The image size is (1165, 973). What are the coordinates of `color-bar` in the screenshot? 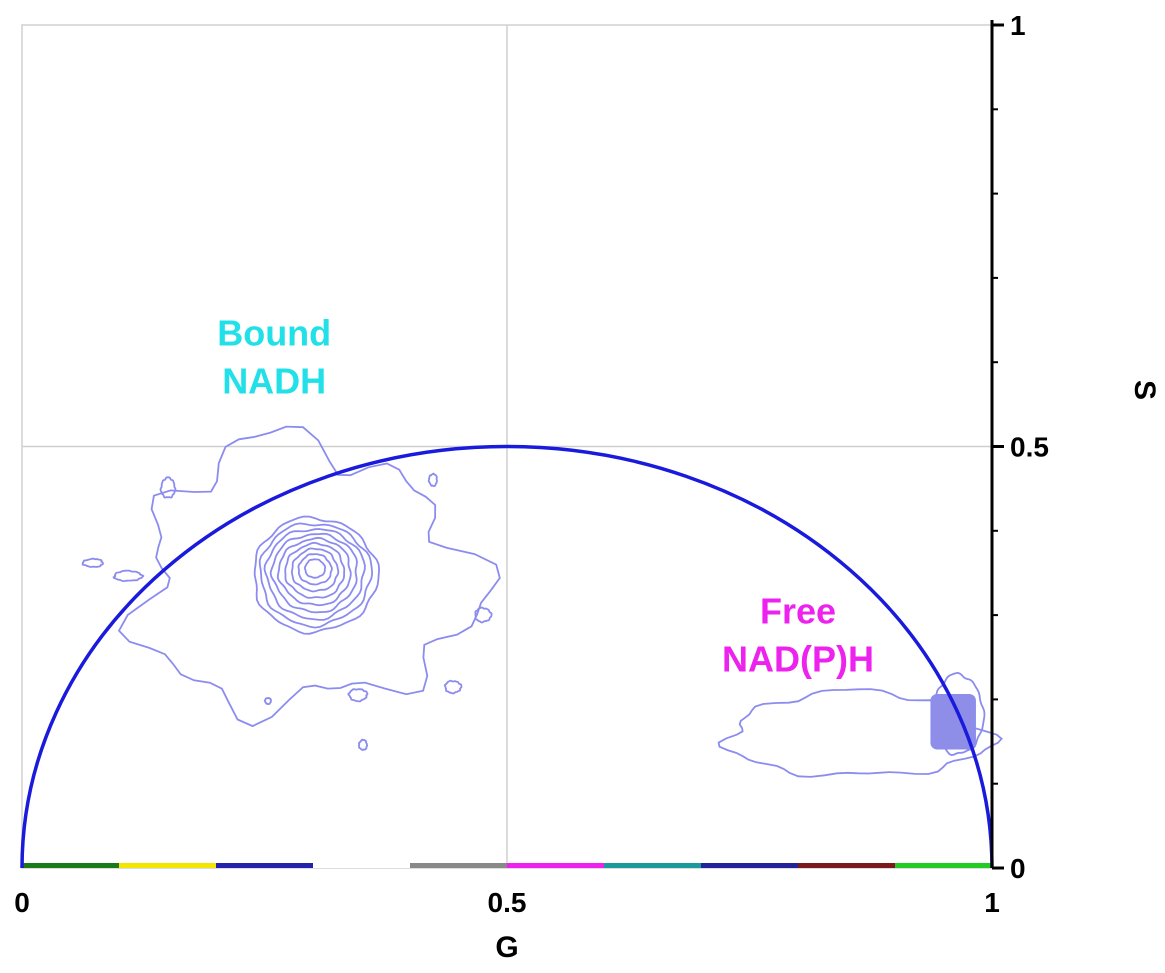 It's located at (507, 865).